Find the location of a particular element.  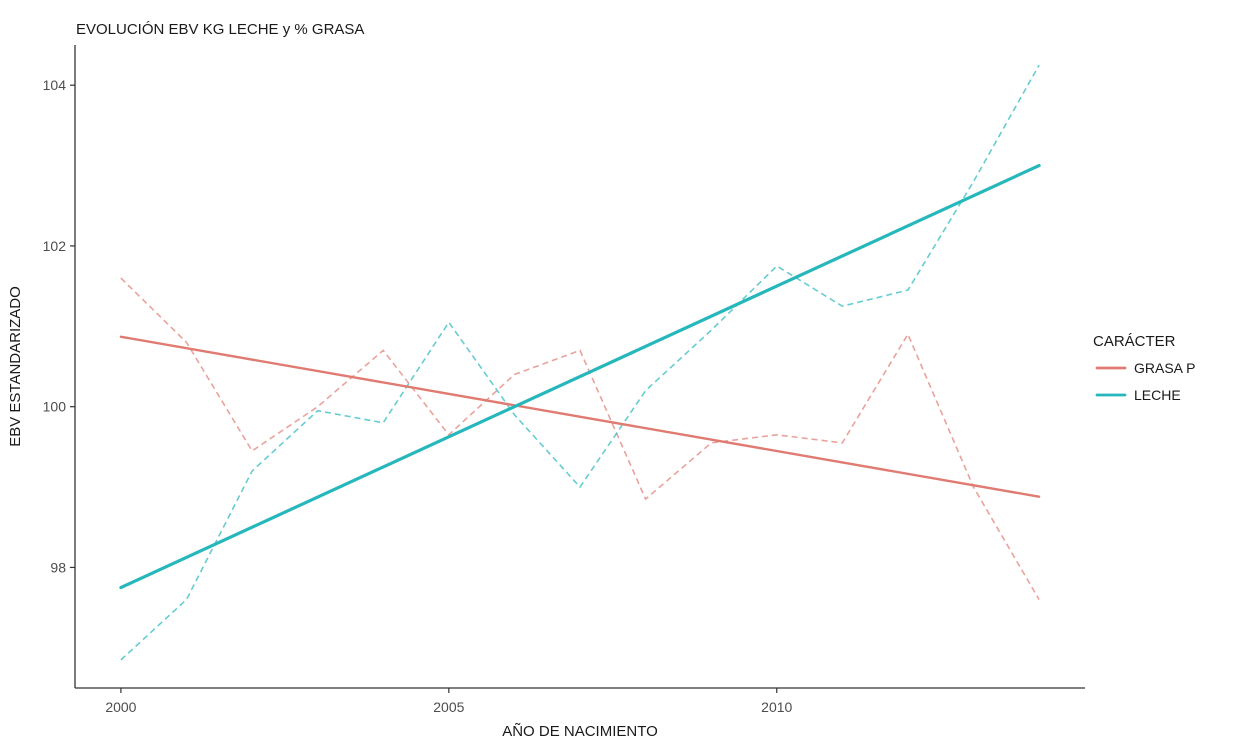

legend-title: CARÁCTER is located at coordinates (1134, 341).